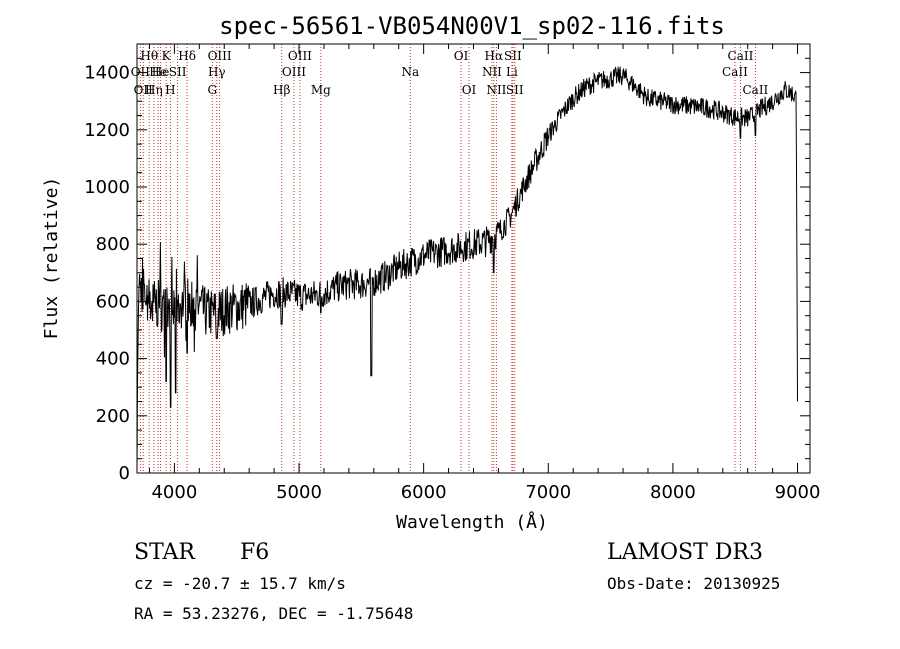 The width and height of the screenshot is (900, 649). What do you see at coordinates (472, 522) in the screenshot?
I see `x-axis-label: Wavelength (Å)` at bounding box center [472, 522].